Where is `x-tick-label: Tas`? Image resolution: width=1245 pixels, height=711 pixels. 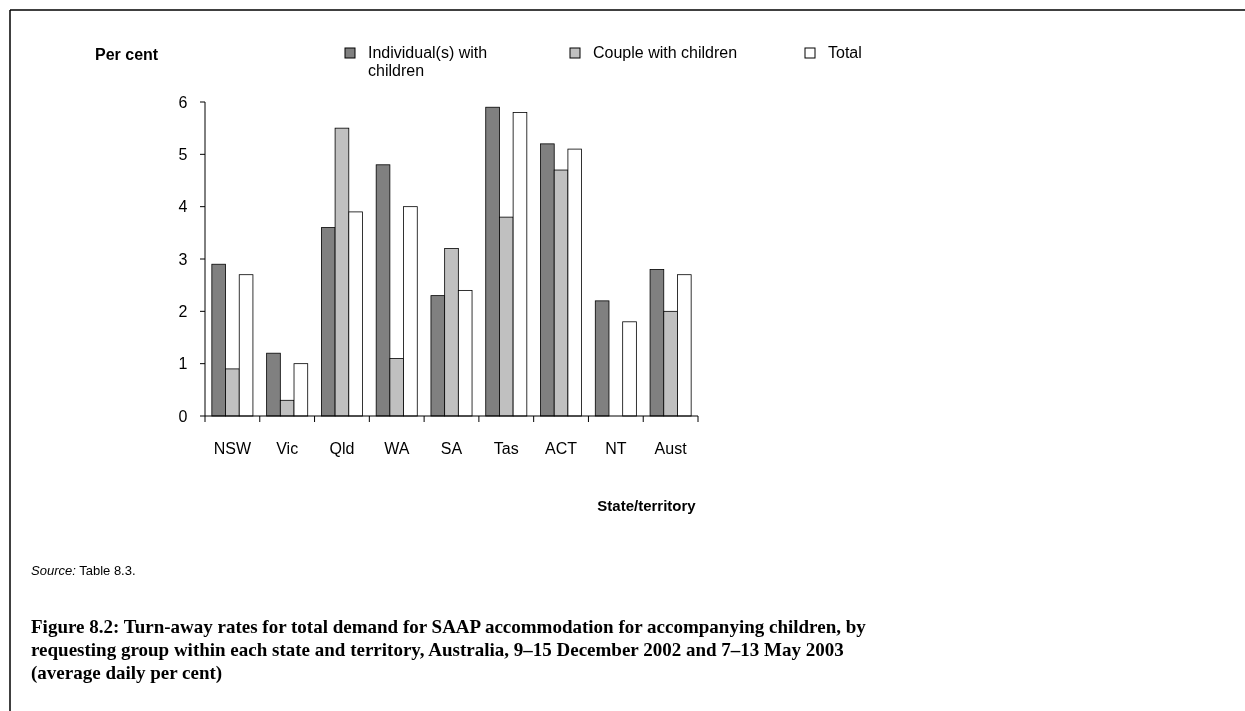 x-tick-label: Tas is located at coordinates (506, 448).